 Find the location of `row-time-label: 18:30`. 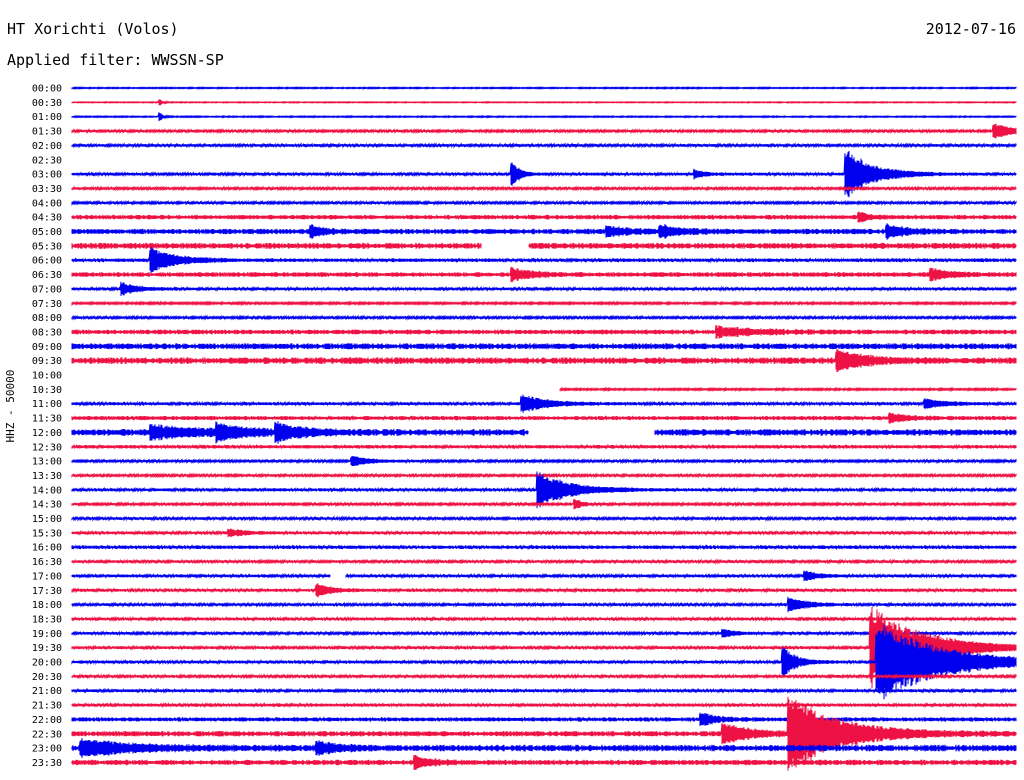

row-time-label: 18:30 is located at coordinates (47, 619).